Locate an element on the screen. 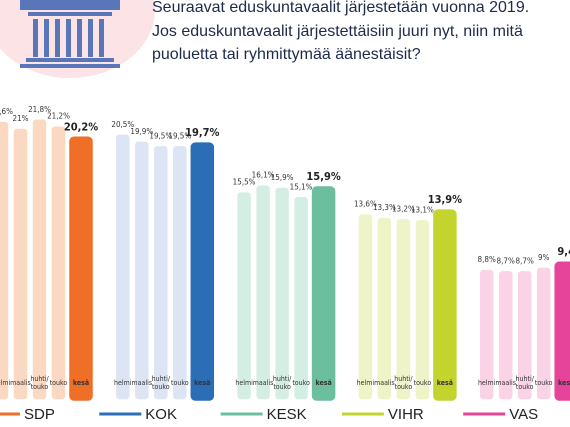 The image size is (570, 427). value-label: 15,5% is located at coordinates (244, 182).